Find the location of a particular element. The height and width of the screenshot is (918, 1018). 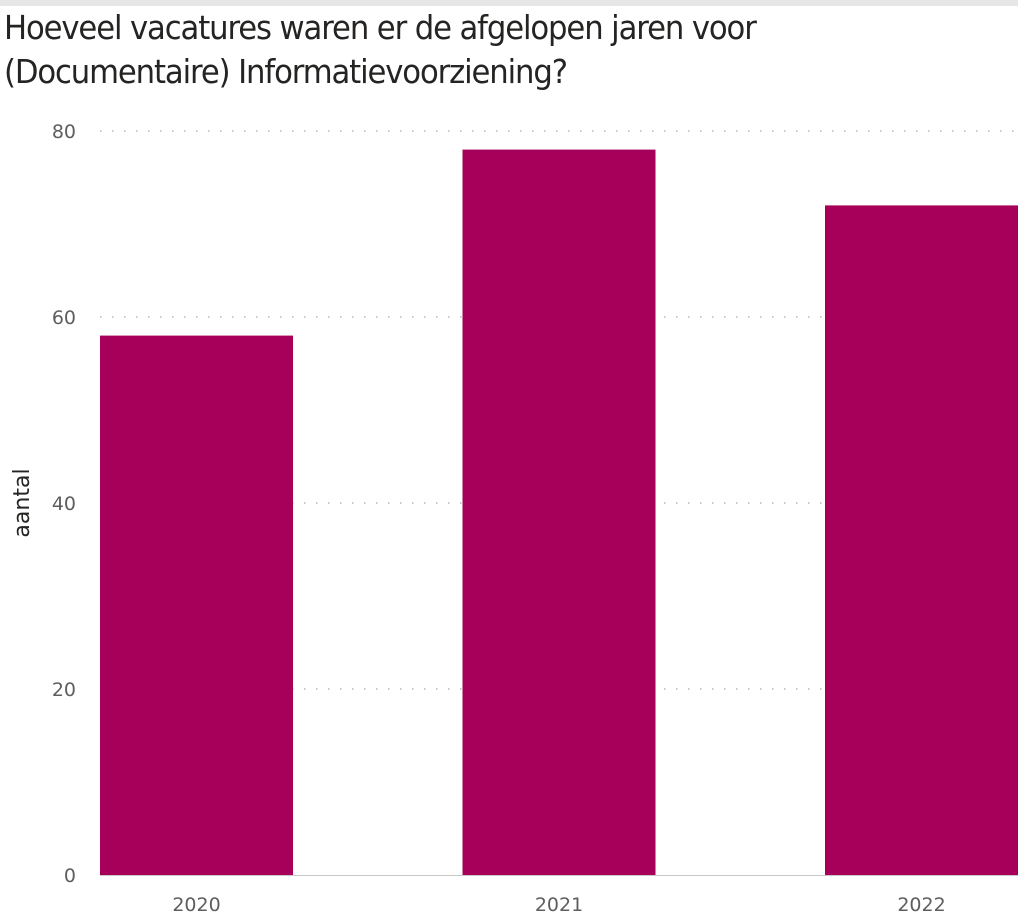

bar-2020 is located at coordinates (196, 605).